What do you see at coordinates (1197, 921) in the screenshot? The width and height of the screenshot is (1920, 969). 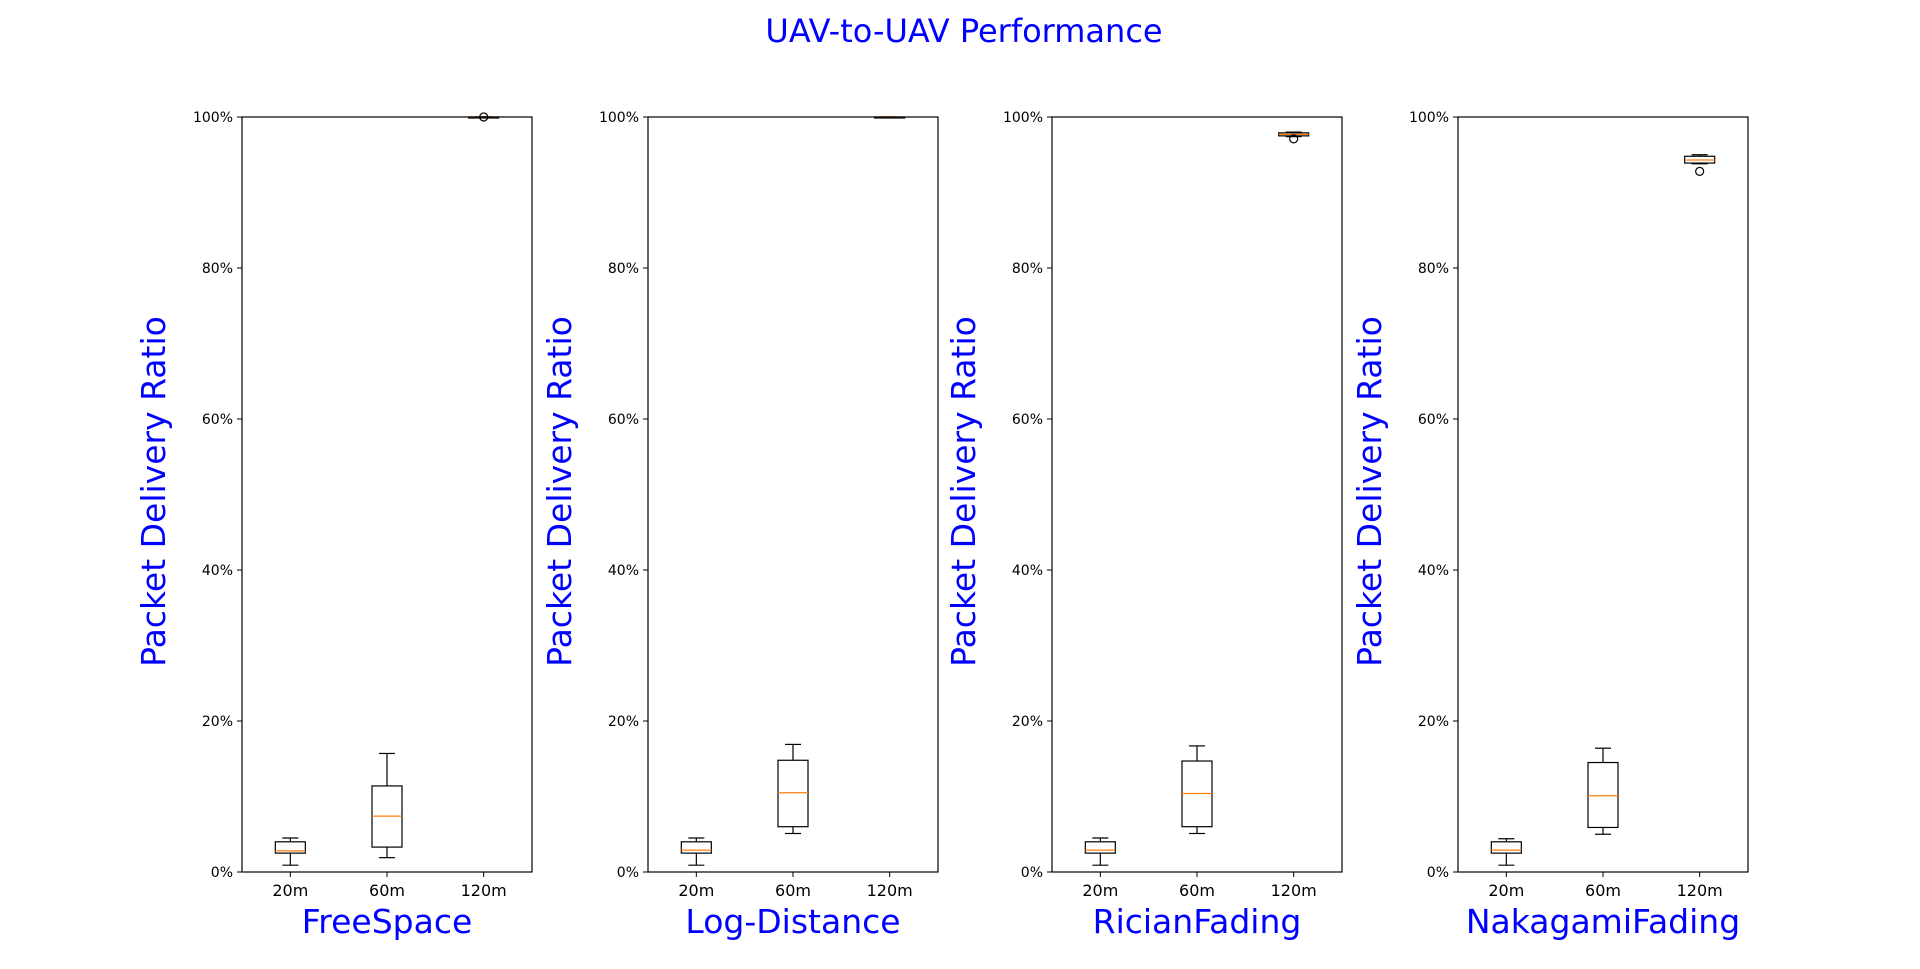 I see `x-axis-label: RicianFading` at bounding box center [1197, 921].